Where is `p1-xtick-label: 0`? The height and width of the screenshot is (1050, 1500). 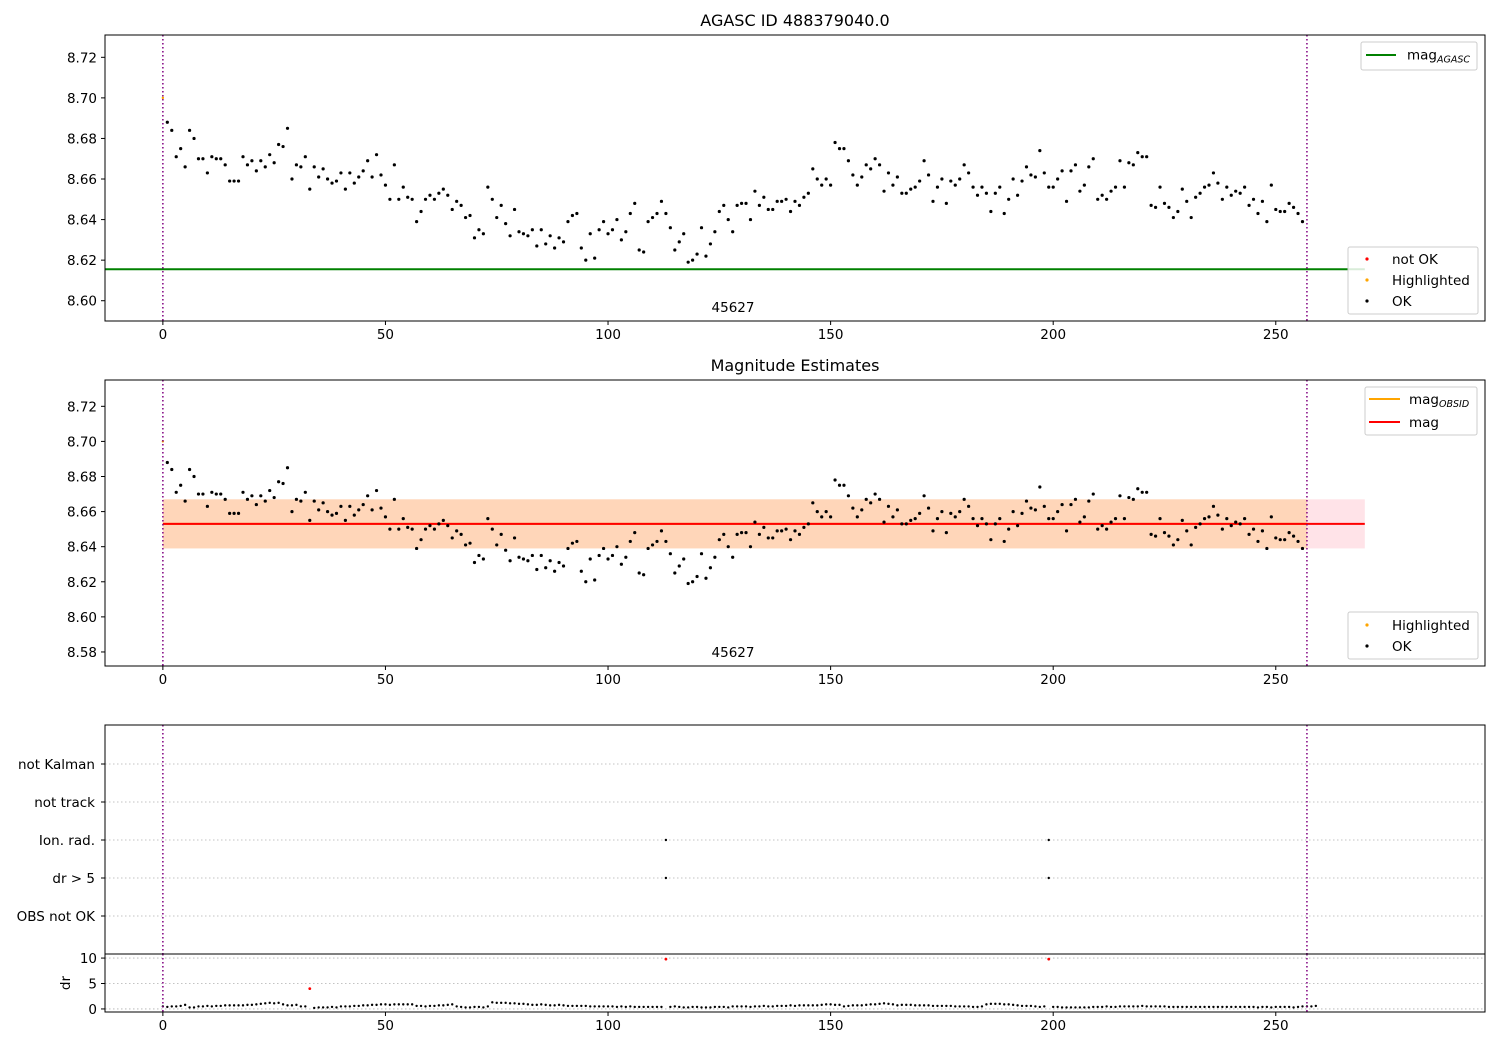 p1-xtick-label: 0 is located at coordinates (163, 335).